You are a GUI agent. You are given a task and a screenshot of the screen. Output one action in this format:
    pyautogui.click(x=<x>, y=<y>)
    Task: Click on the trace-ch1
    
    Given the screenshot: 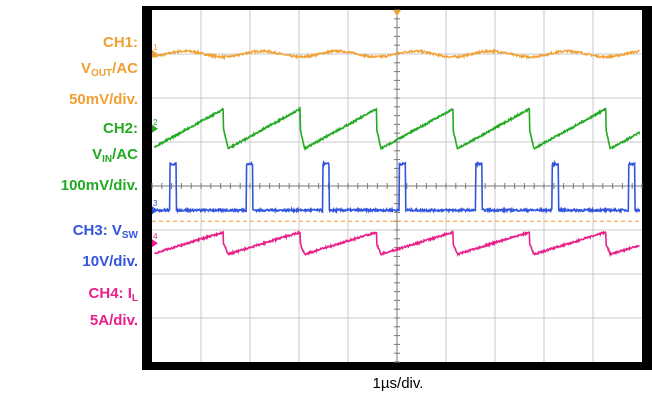 What is the action you would take?
    pyautogui.click(x=396, y=54)
    